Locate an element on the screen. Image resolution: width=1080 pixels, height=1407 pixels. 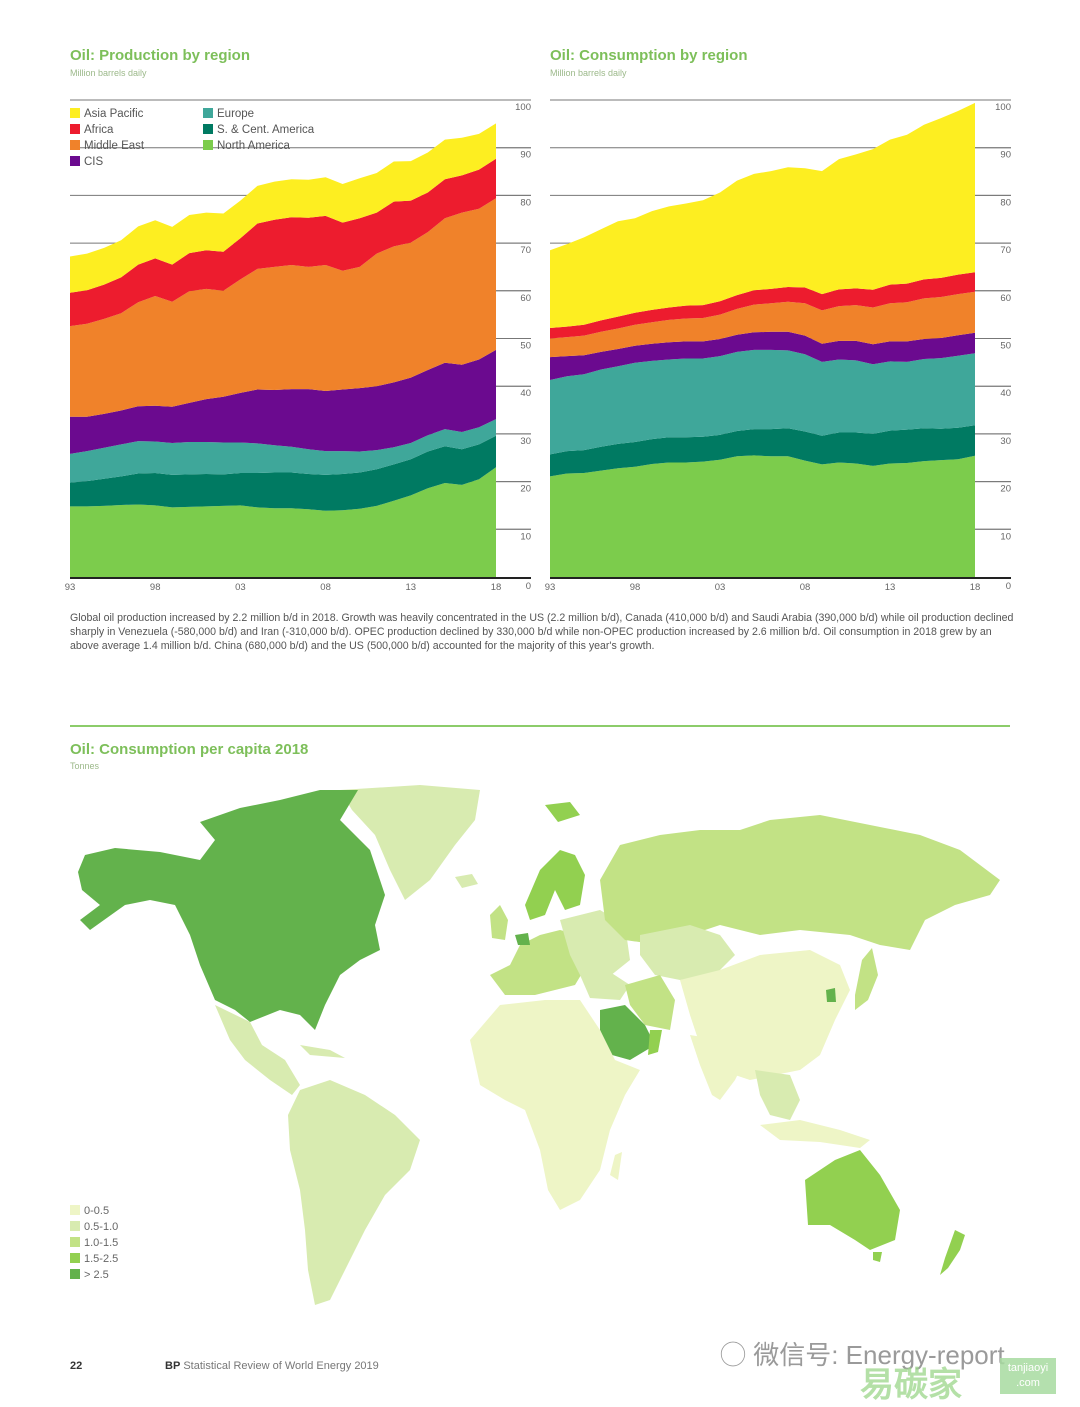
watermark-badge: tanjiaoyi .com is located at coordinates (1028, 1376).